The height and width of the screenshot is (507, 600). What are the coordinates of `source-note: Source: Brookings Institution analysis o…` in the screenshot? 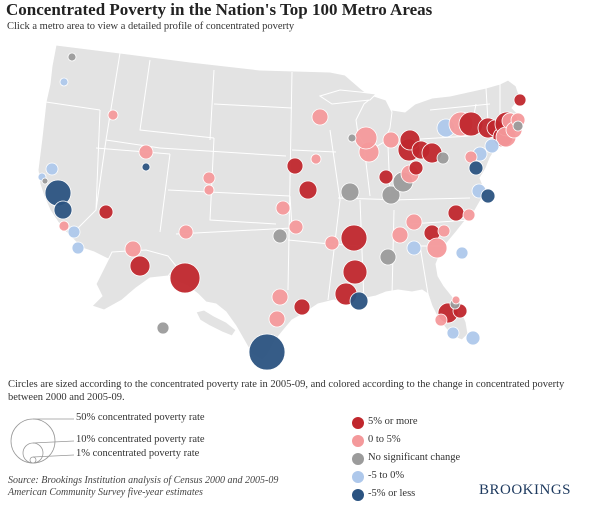 It's located at (143, 486).